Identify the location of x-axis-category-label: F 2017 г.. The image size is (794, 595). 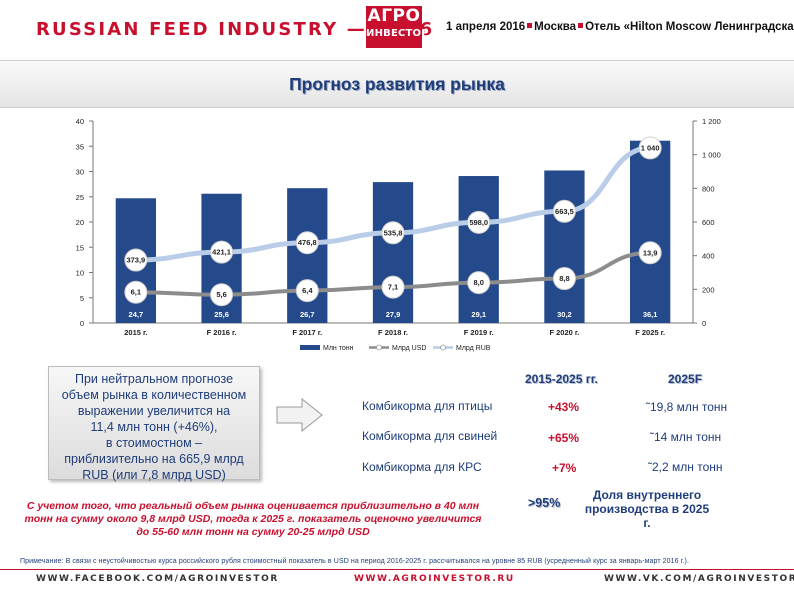
(307, 332).